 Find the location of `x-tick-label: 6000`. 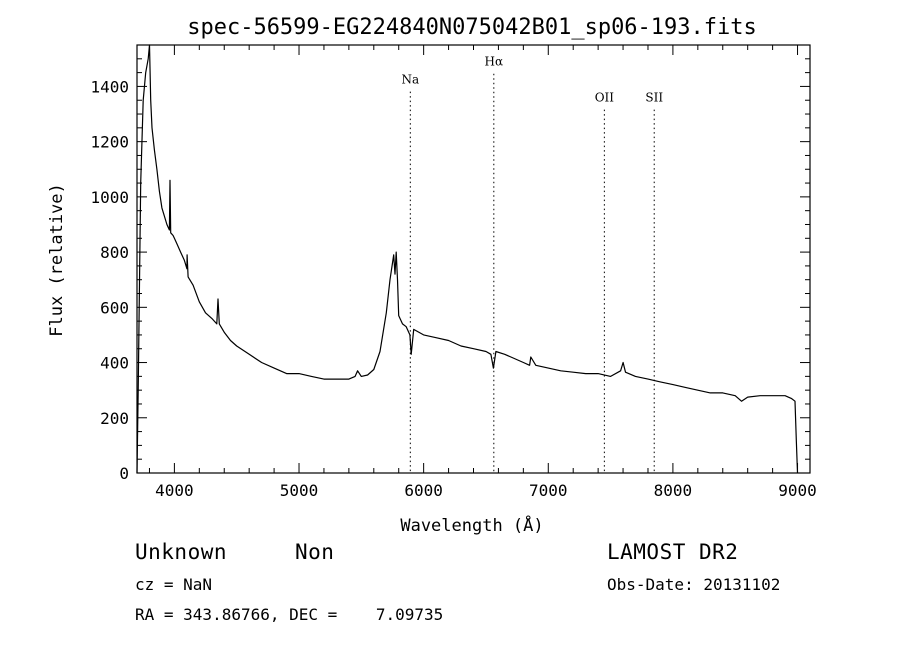

x-tick-label: 6000 is located at coordinates (423, 490).